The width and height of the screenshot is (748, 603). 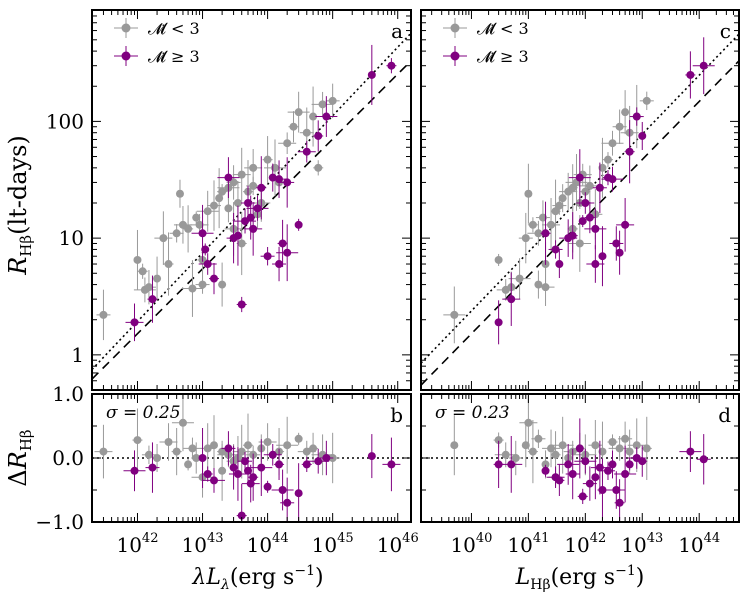 What do you see at coordinates (725, 31) in the screenshot?
I see `panel-letter-c: c` at bounding box center [725, 31].